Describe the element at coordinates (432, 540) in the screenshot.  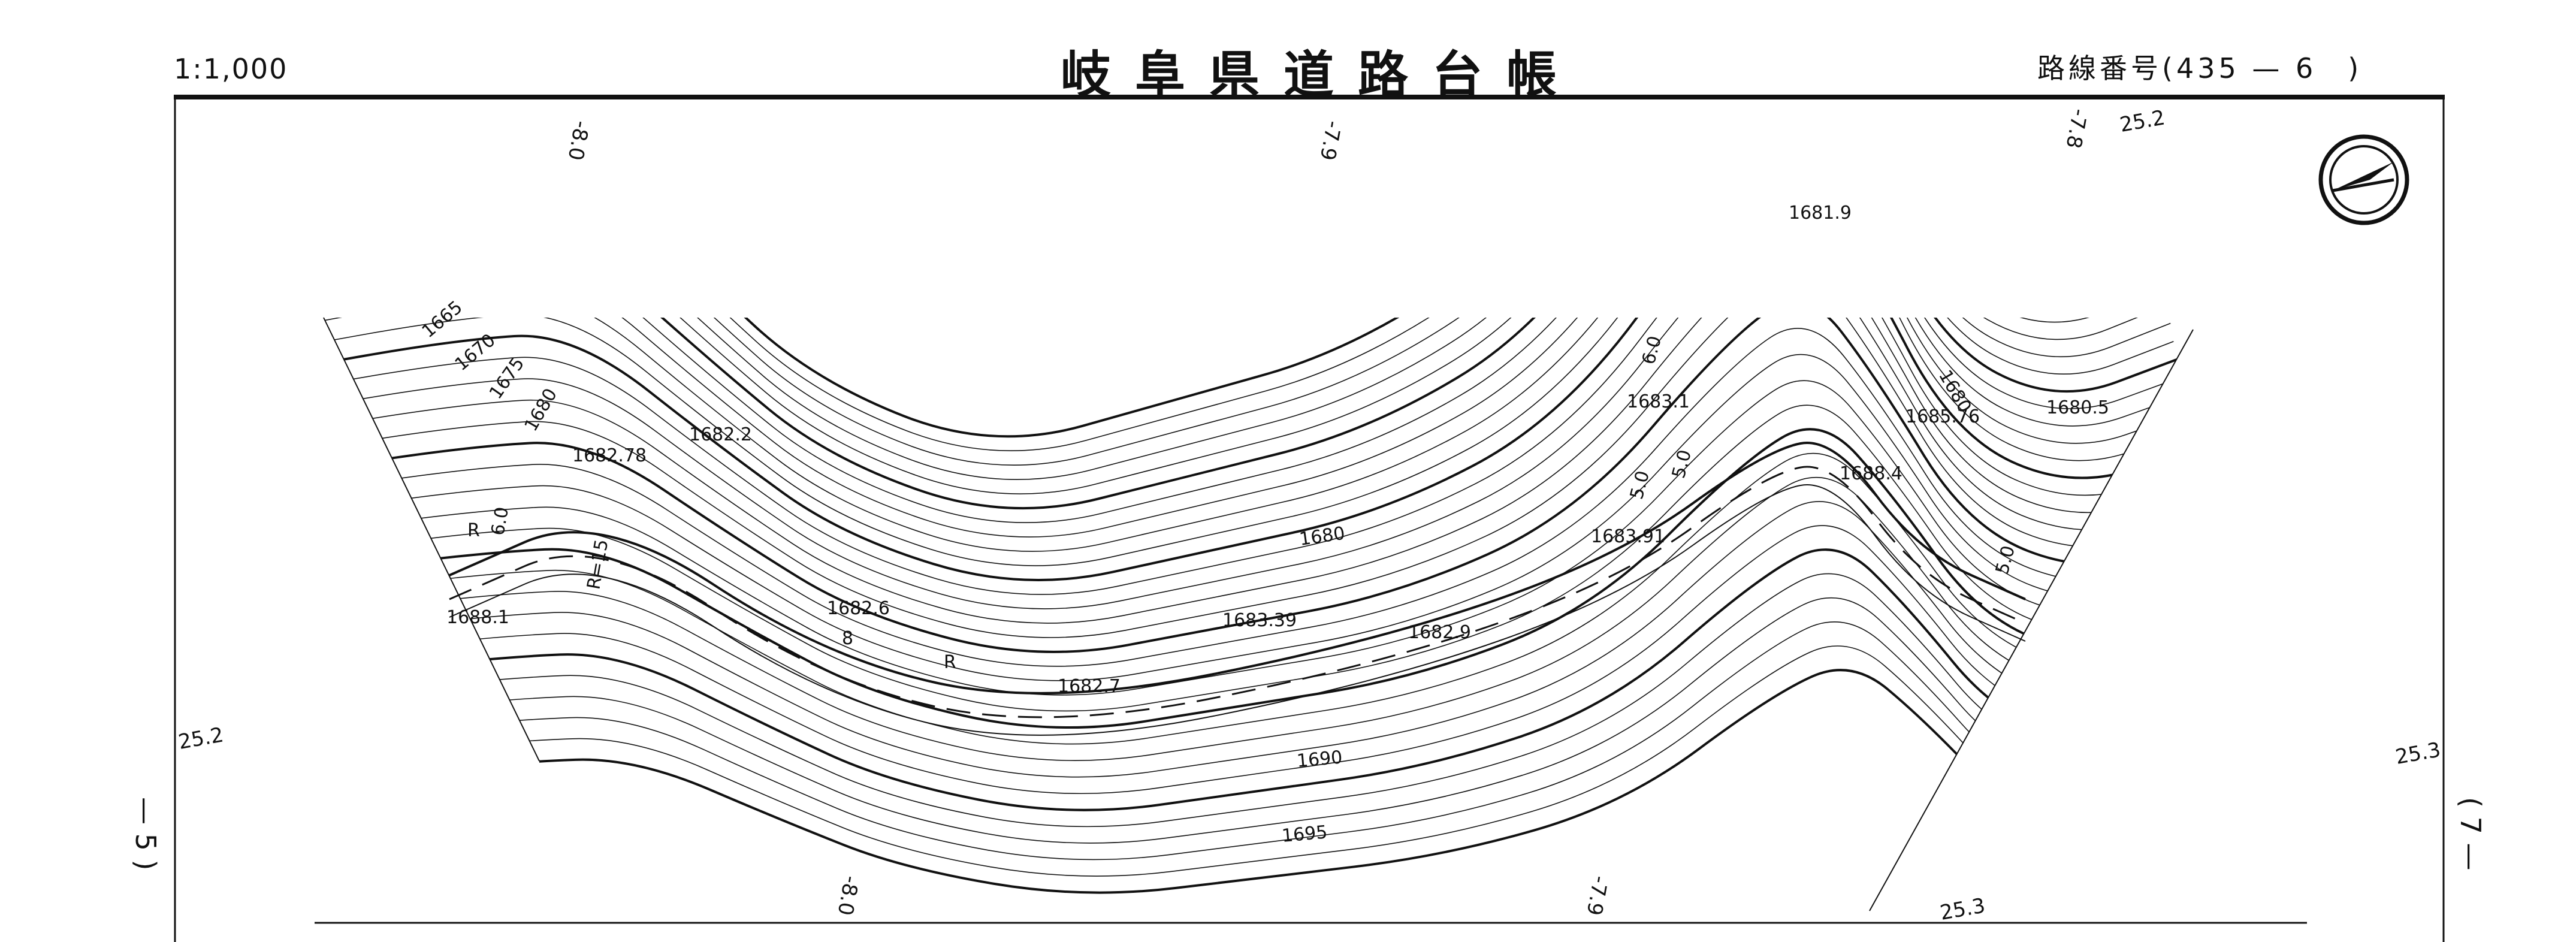
I see `survey-boundary-left` at that location.